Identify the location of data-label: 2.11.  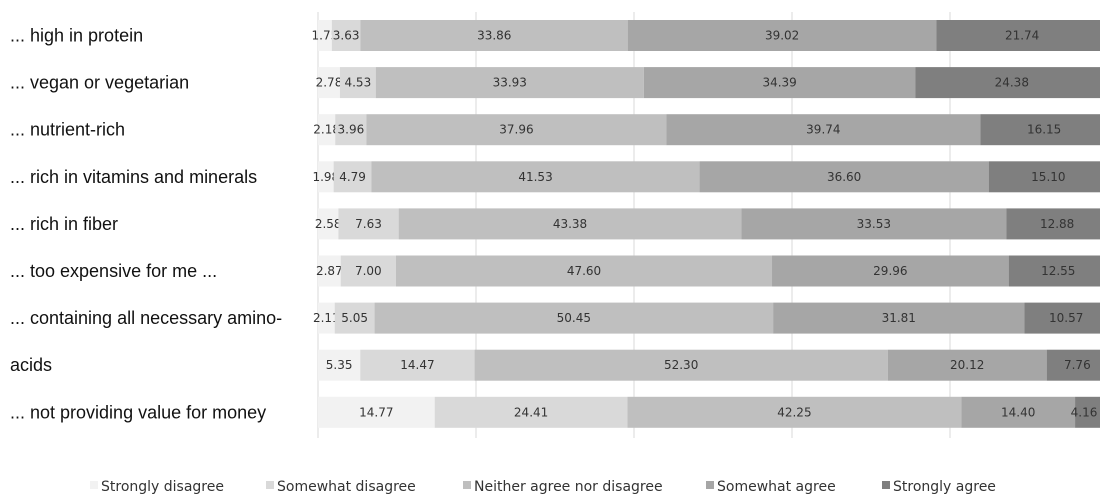
(326, 318).